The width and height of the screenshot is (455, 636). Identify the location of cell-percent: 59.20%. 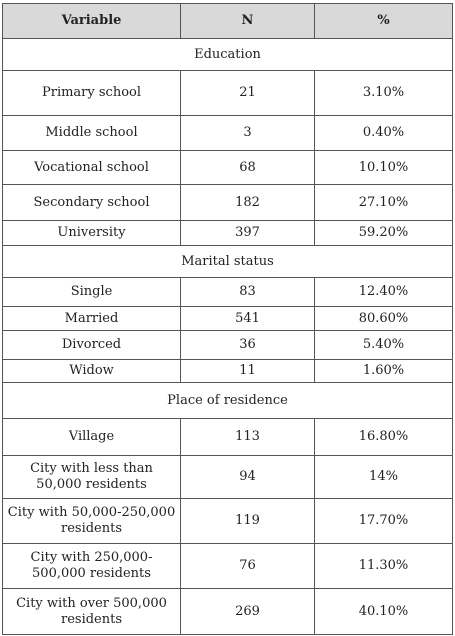
(383, 233).